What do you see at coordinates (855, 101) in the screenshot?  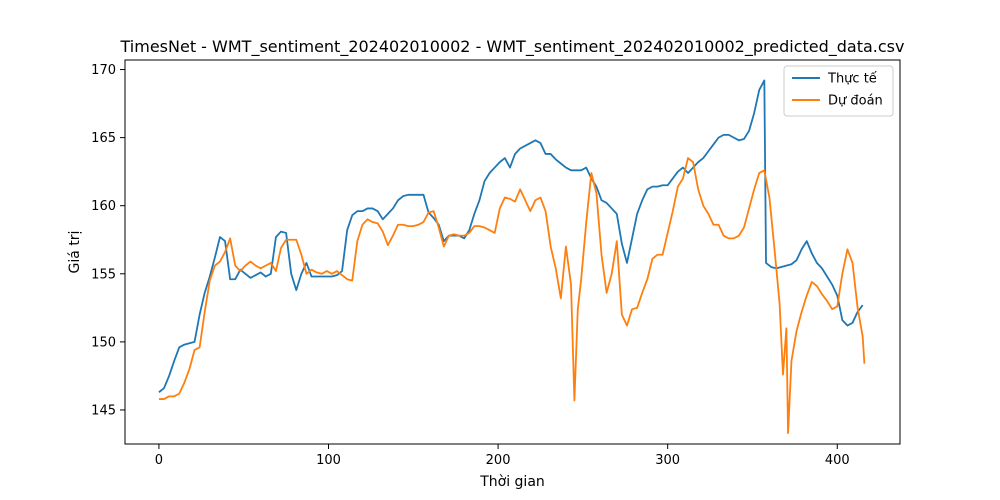 I see `legend-label-predicted: Dự đoán` at bounding box center [855, 101].